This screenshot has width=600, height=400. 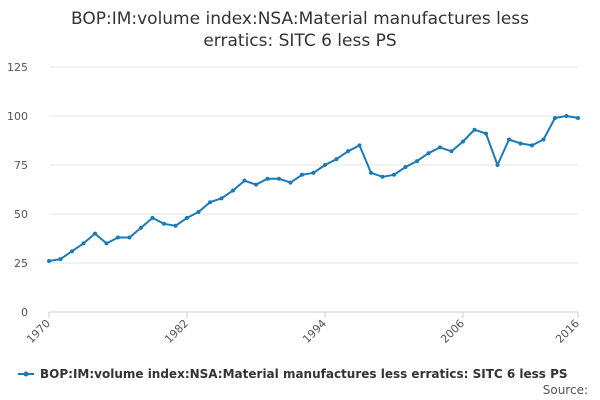 What do you see at coordinates (21, 263) in the screenshot?
I see `y-tick-label: 25` at bounding box center [21, 263].